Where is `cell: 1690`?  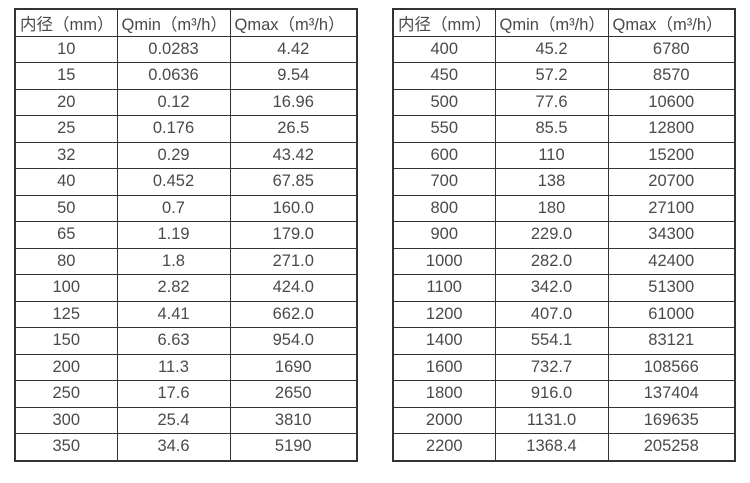
cell: 1690 is located at coordinates (293, 367).